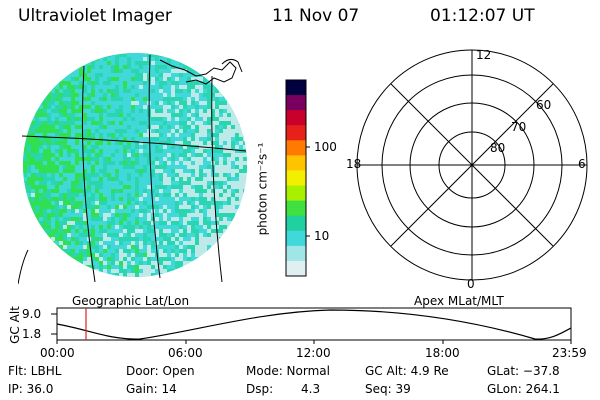  I want to click on timeline-ylabel: GC Alt, so click(14, 325).